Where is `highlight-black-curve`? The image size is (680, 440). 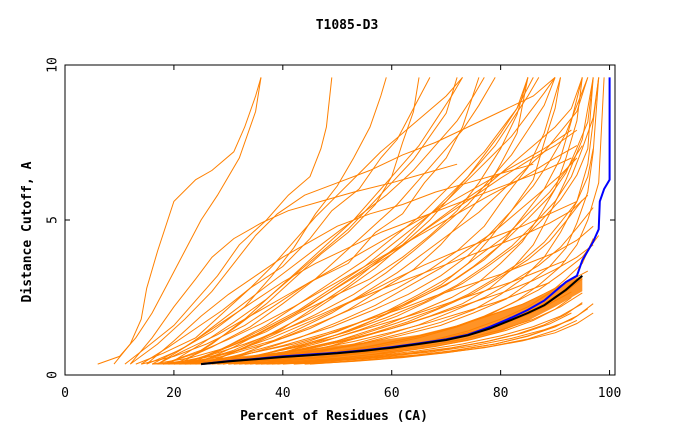
highlight-black-curve is located at coordinates (392, 320).